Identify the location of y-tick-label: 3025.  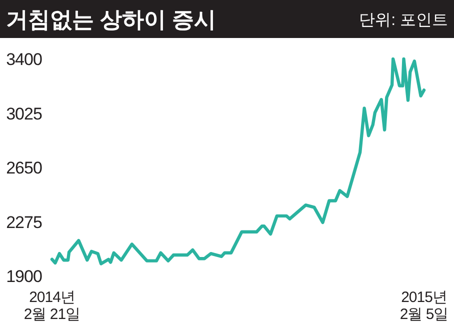
(24, 114).